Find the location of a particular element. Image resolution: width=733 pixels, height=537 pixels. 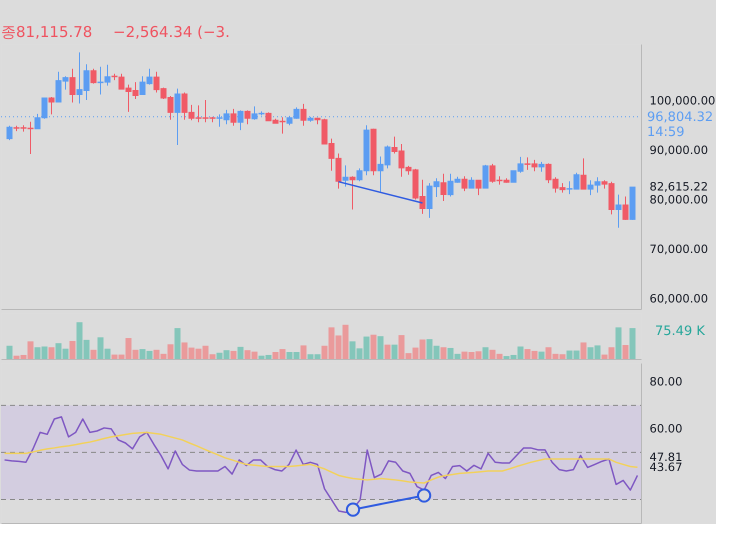

y-tick-label: 70,000.00 is located at coordinates (679, 249).